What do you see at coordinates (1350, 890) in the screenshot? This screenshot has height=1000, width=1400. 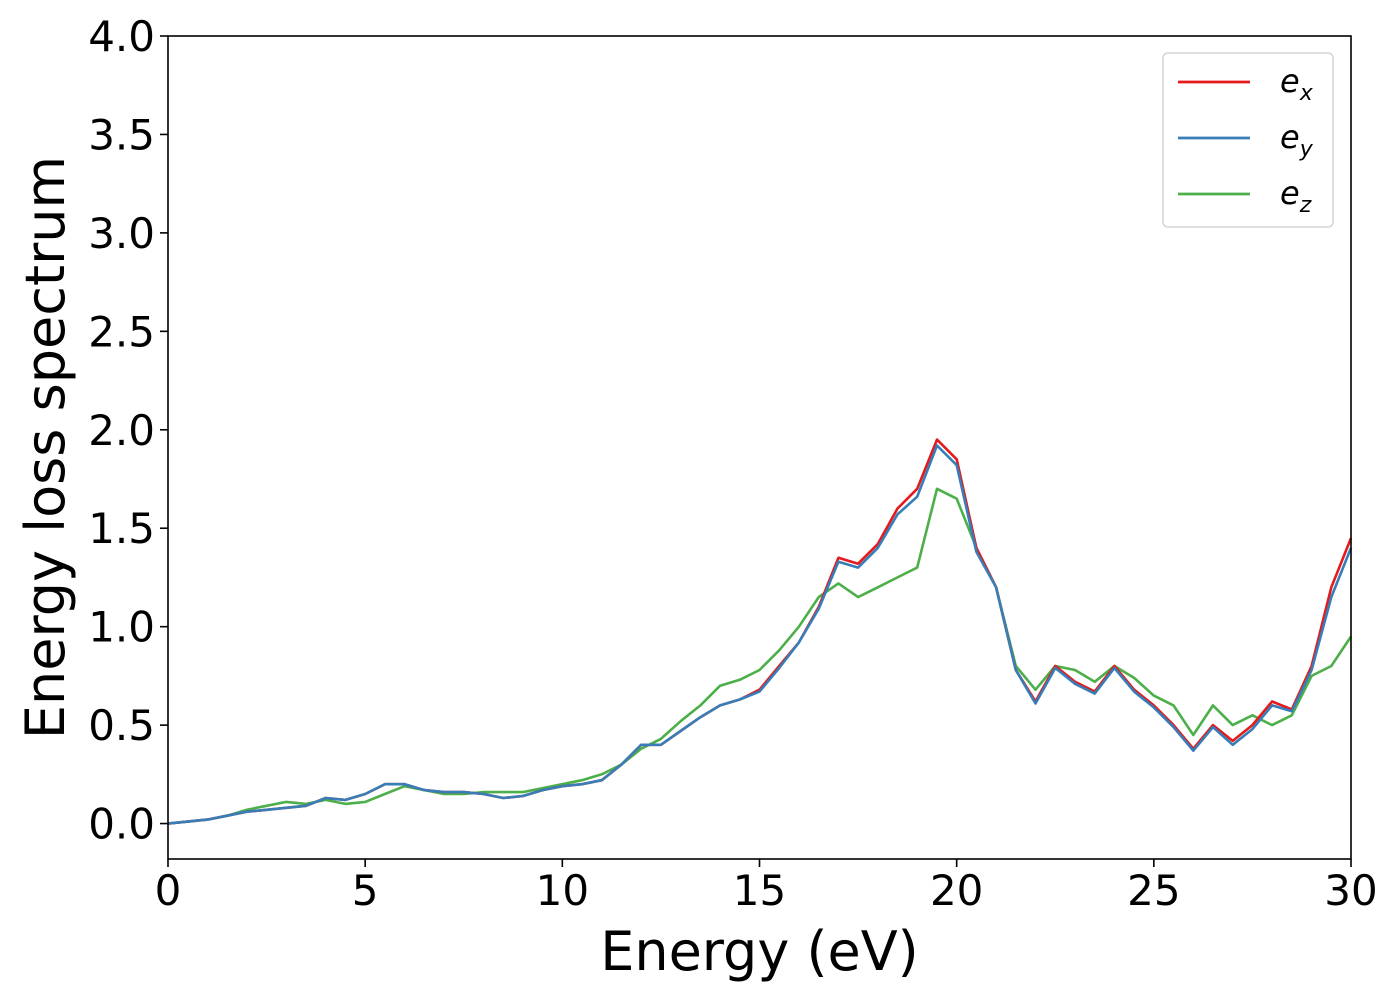 I see `x-tick-label: 30` at bounding box center [1350, 890].